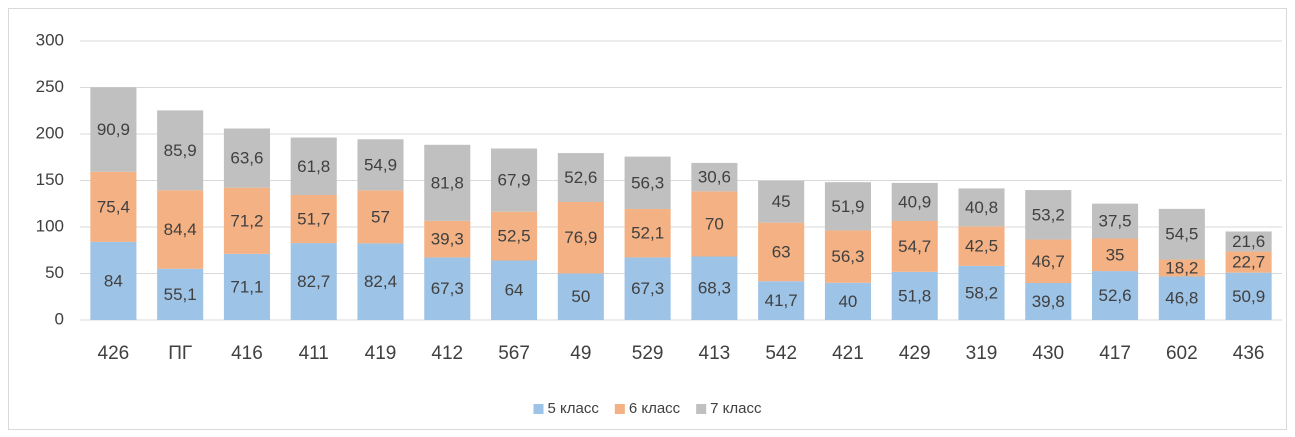 Image resolution: width=1295 pixels, height=437 pixels. I want to click on x-tick-label: 426, so click(114, 353).